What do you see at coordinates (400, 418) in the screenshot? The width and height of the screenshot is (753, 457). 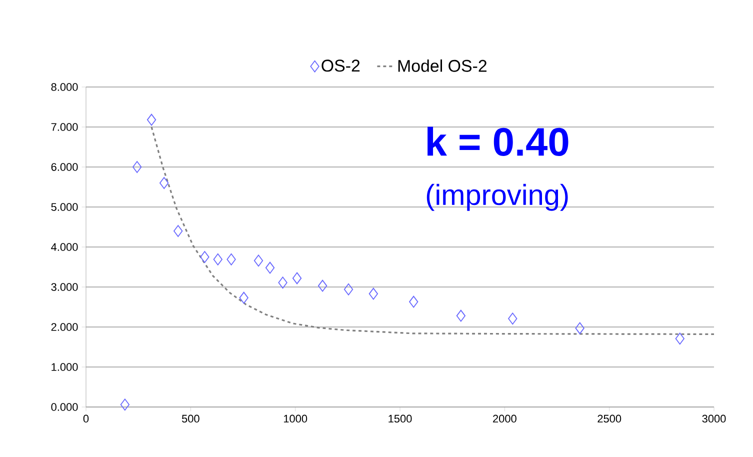 I see `x-tick-label: 1500` at bounding box center [400, 418].